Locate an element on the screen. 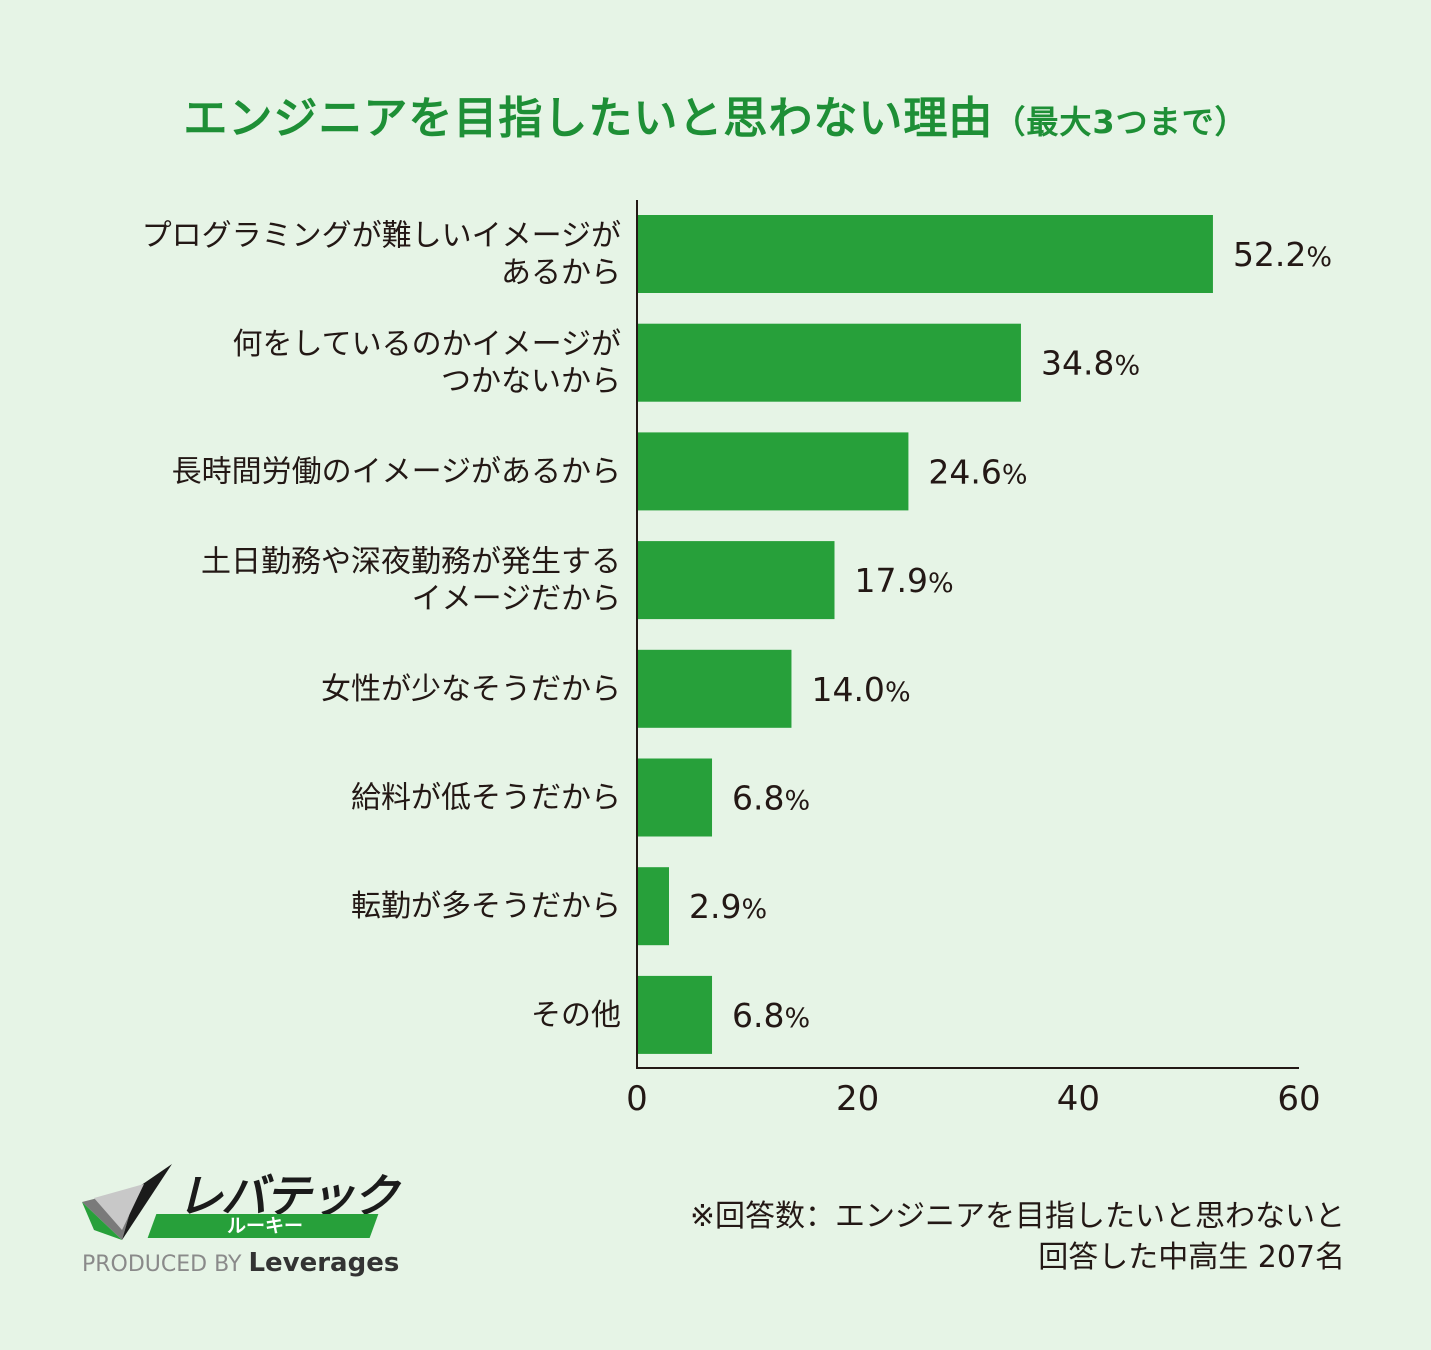  category-label-6: 給料が低そうだから is located at coordinates (486, 798).